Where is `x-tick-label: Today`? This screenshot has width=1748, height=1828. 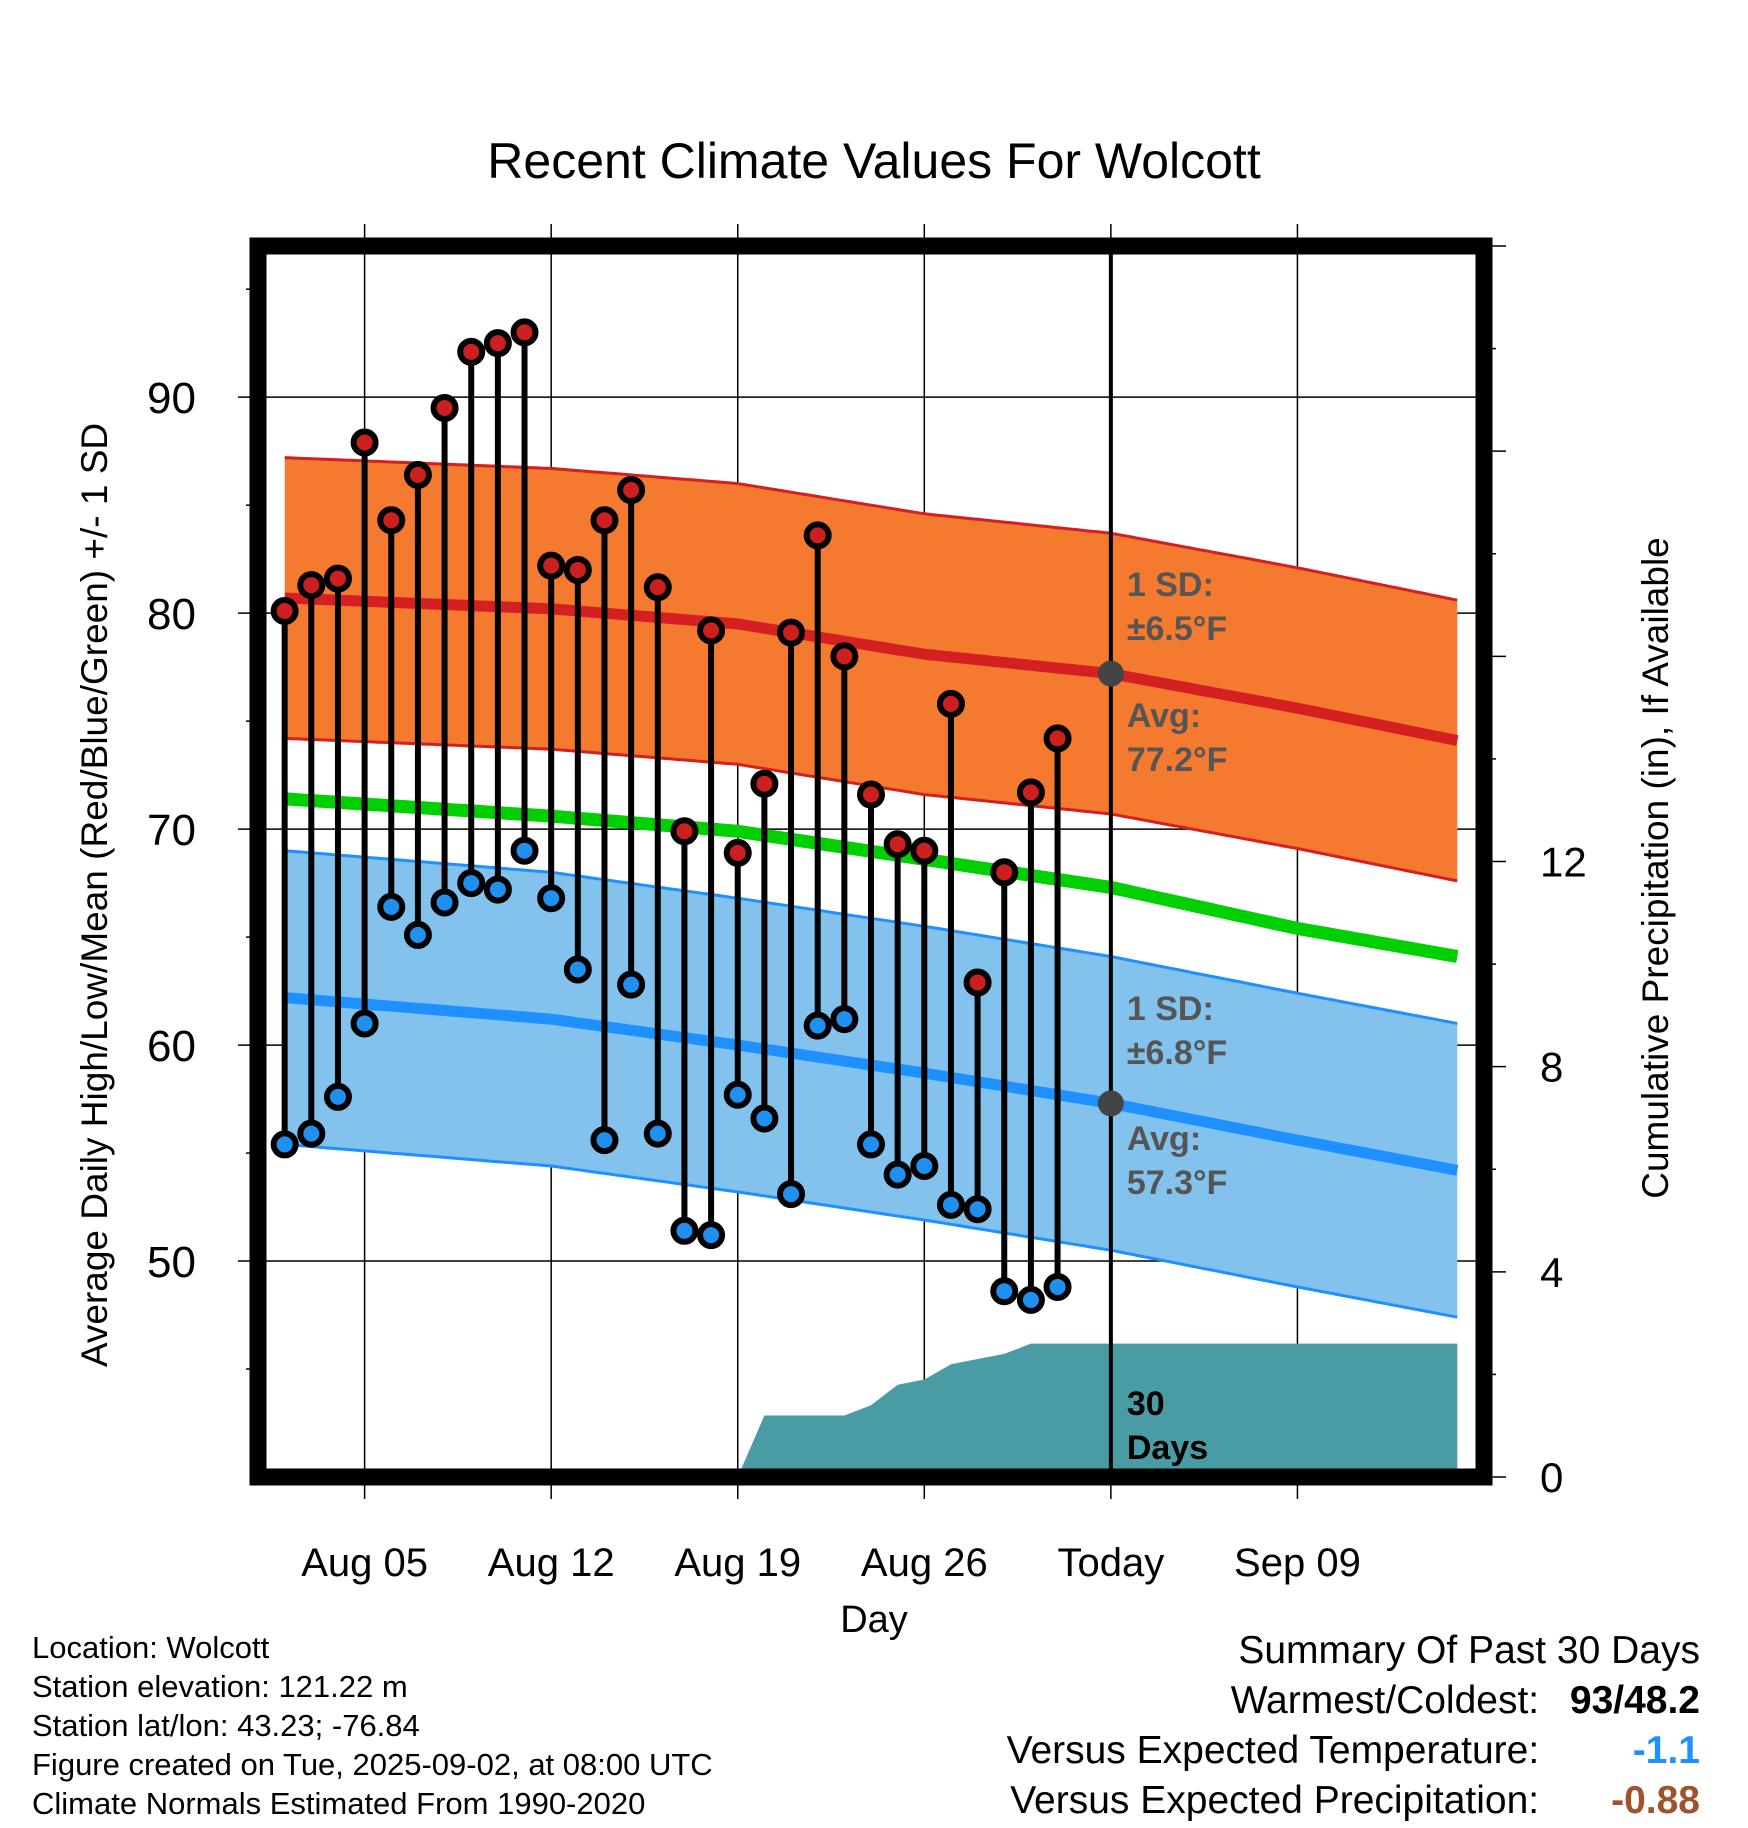 x-tick-label: Today is located at coordinates (1110, 1563).